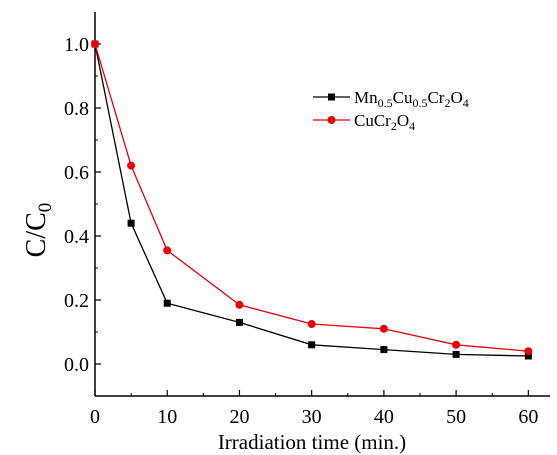 The height and width of the screenshot is (455, 557). What do you see at coordinates (239, 417) in the screenshot?
I see `x-tick-label: 20` at bounding box center [239, 417].